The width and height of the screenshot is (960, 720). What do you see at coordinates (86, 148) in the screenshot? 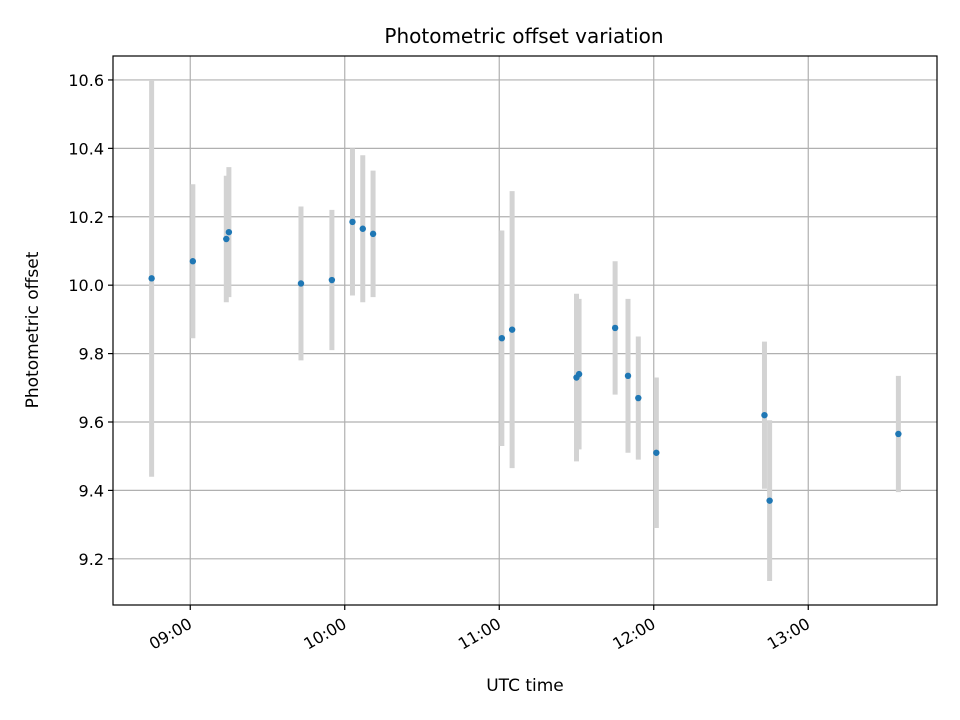
I see `y-tick-label: 10.4` at bounding box center [86, 148].